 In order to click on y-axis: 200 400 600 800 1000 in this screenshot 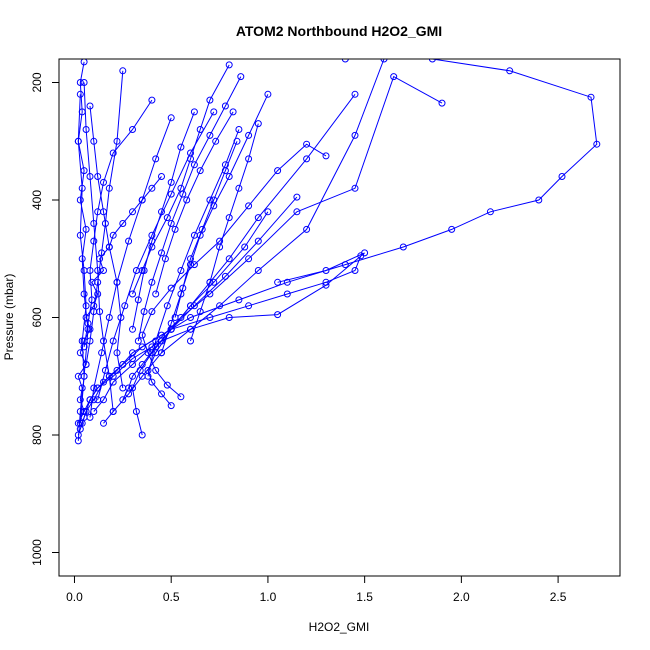, I will do `click(45, 319)`.